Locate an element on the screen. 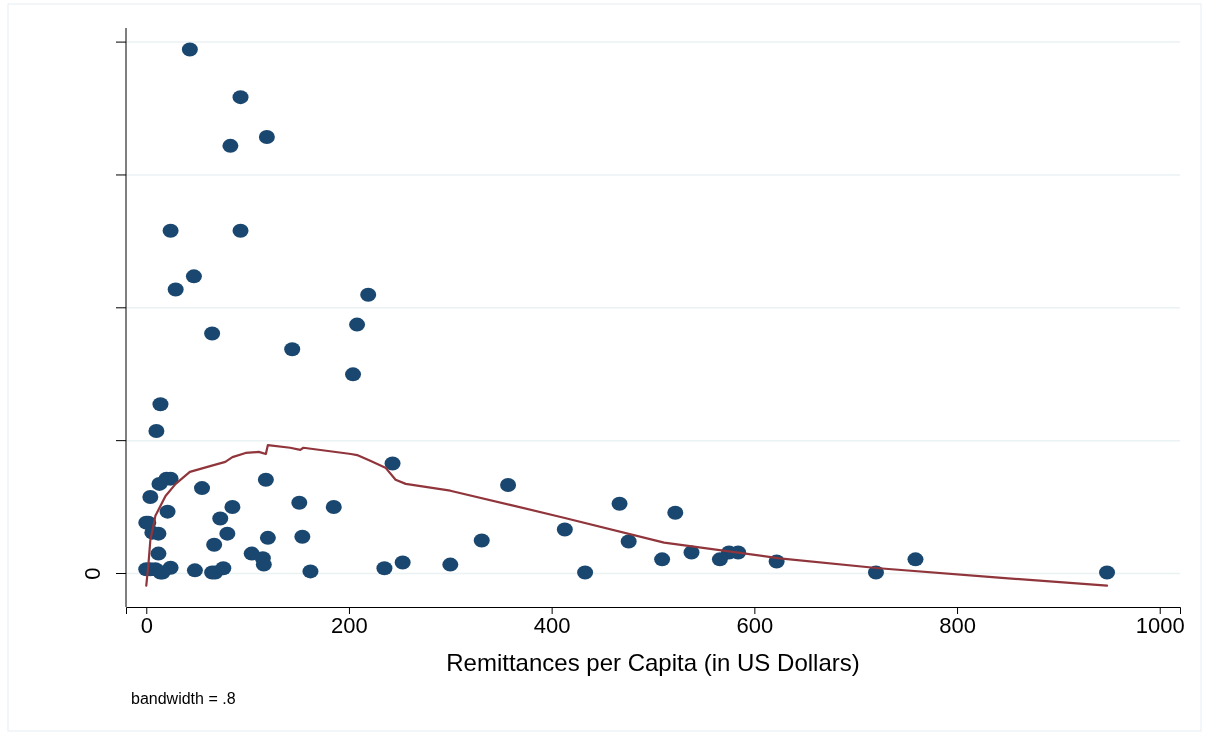 Image resolution: width=1209 pixels, height=735 pixels. x-tick-label: 200 is located at coordinates (349, 625).